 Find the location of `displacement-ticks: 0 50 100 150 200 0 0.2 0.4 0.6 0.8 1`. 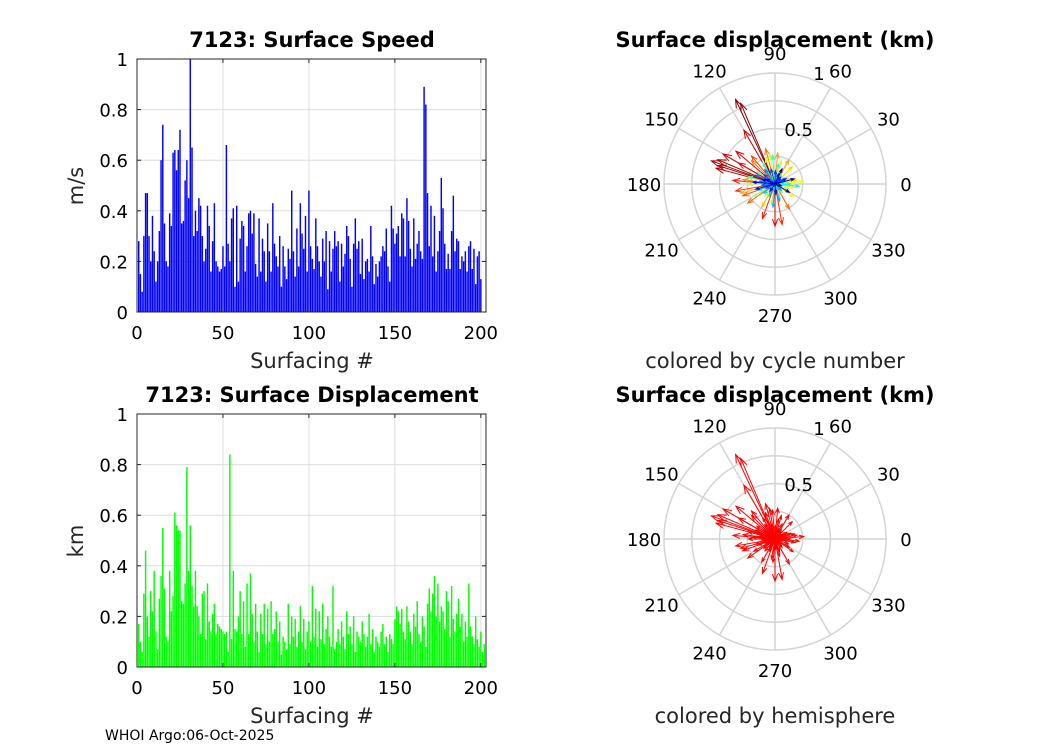

displacement-ticks: 0 50 100 150 200 0 0.2 0.4 0.6 0.8 1 is located at coordinates (298, 552).